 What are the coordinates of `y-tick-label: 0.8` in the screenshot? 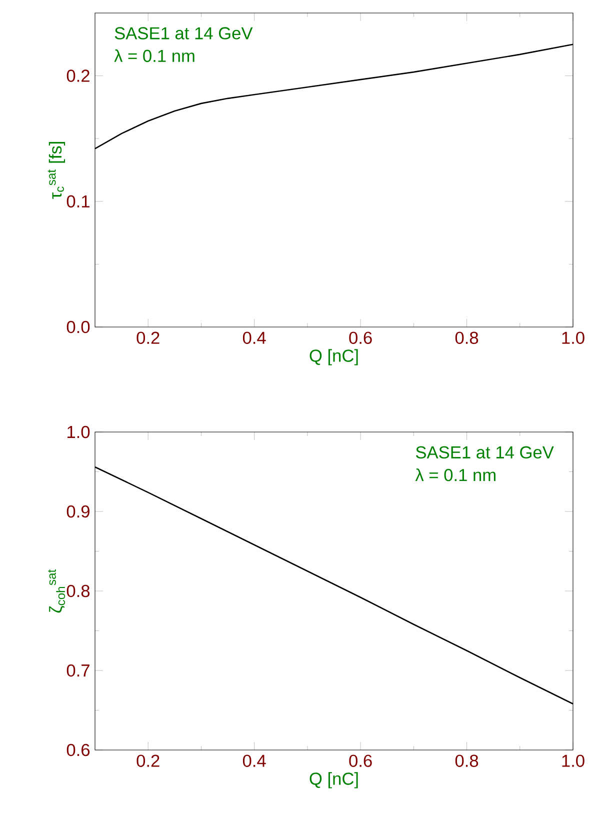 It's located at (78, 591).